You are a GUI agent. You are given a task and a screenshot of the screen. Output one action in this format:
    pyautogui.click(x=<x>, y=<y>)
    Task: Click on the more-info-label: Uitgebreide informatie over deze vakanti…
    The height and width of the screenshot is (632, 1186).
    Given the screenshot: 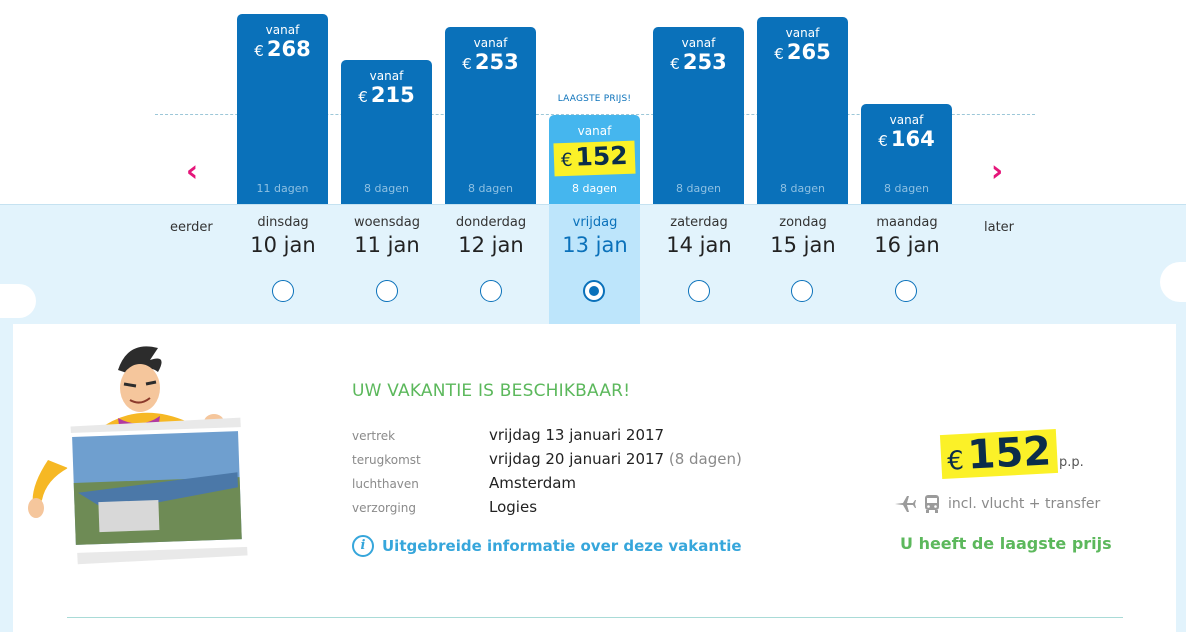 What is the action you would take?
    pyautogui.click(x=562, y=546)
    